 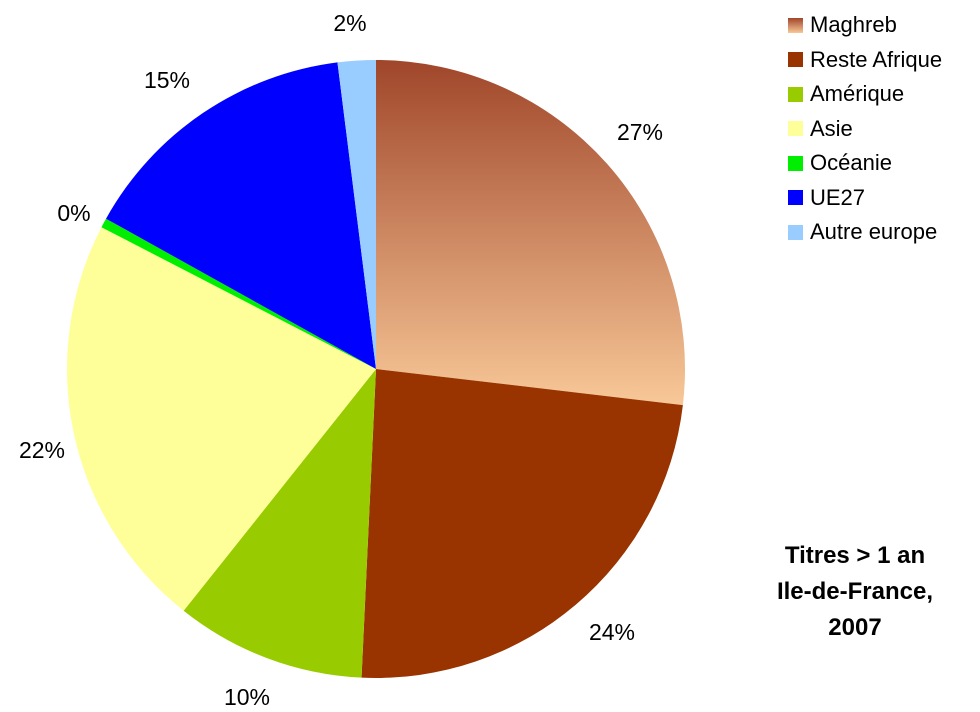 I want to click on legend-item-asie: Asie, so click(x=865, y=129).